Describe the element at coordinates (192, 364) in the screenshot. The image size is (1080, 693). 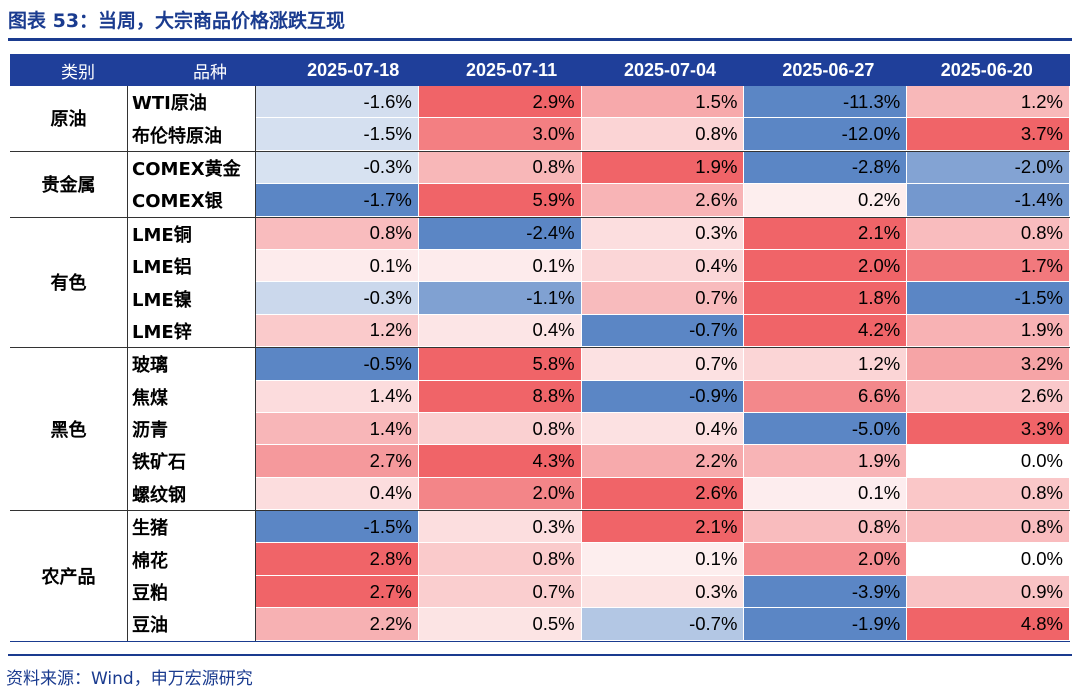
I see `variety-label: 玻璃` at that location.